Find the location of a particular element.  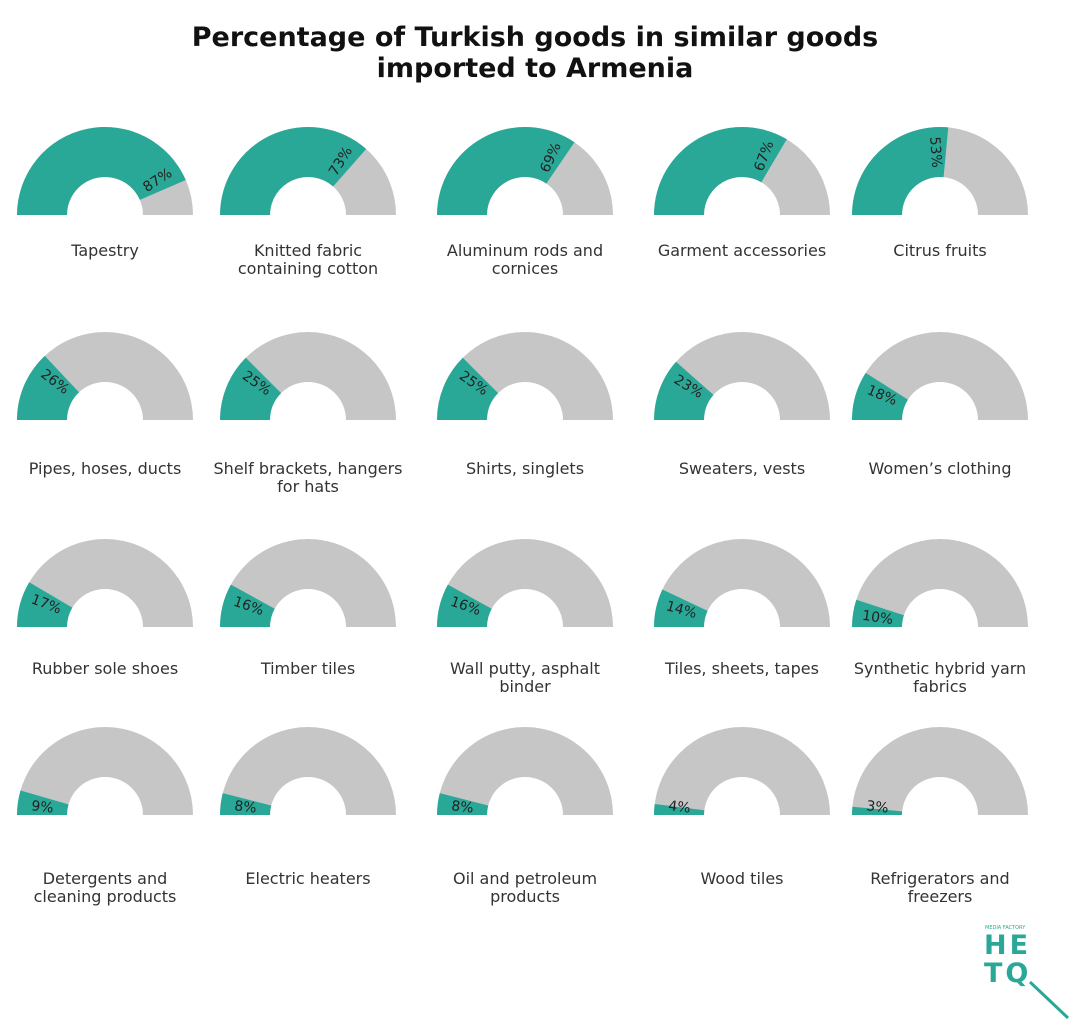

category-label: Tapestry is located at coordinates (105, 250).